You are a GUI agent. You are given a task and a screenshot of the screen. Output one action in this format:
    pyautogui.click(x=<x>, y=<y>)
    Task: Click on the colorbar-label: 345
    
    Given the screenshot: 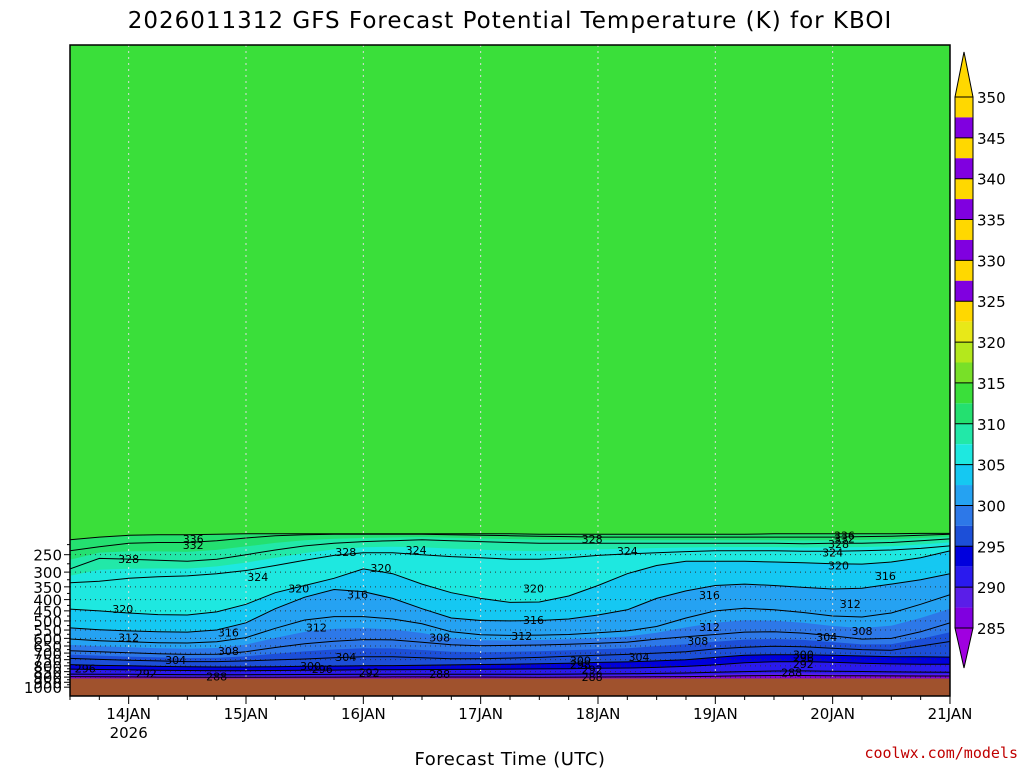 What is the action you would take?
    pyautogui.click(x=991, y=139)
    